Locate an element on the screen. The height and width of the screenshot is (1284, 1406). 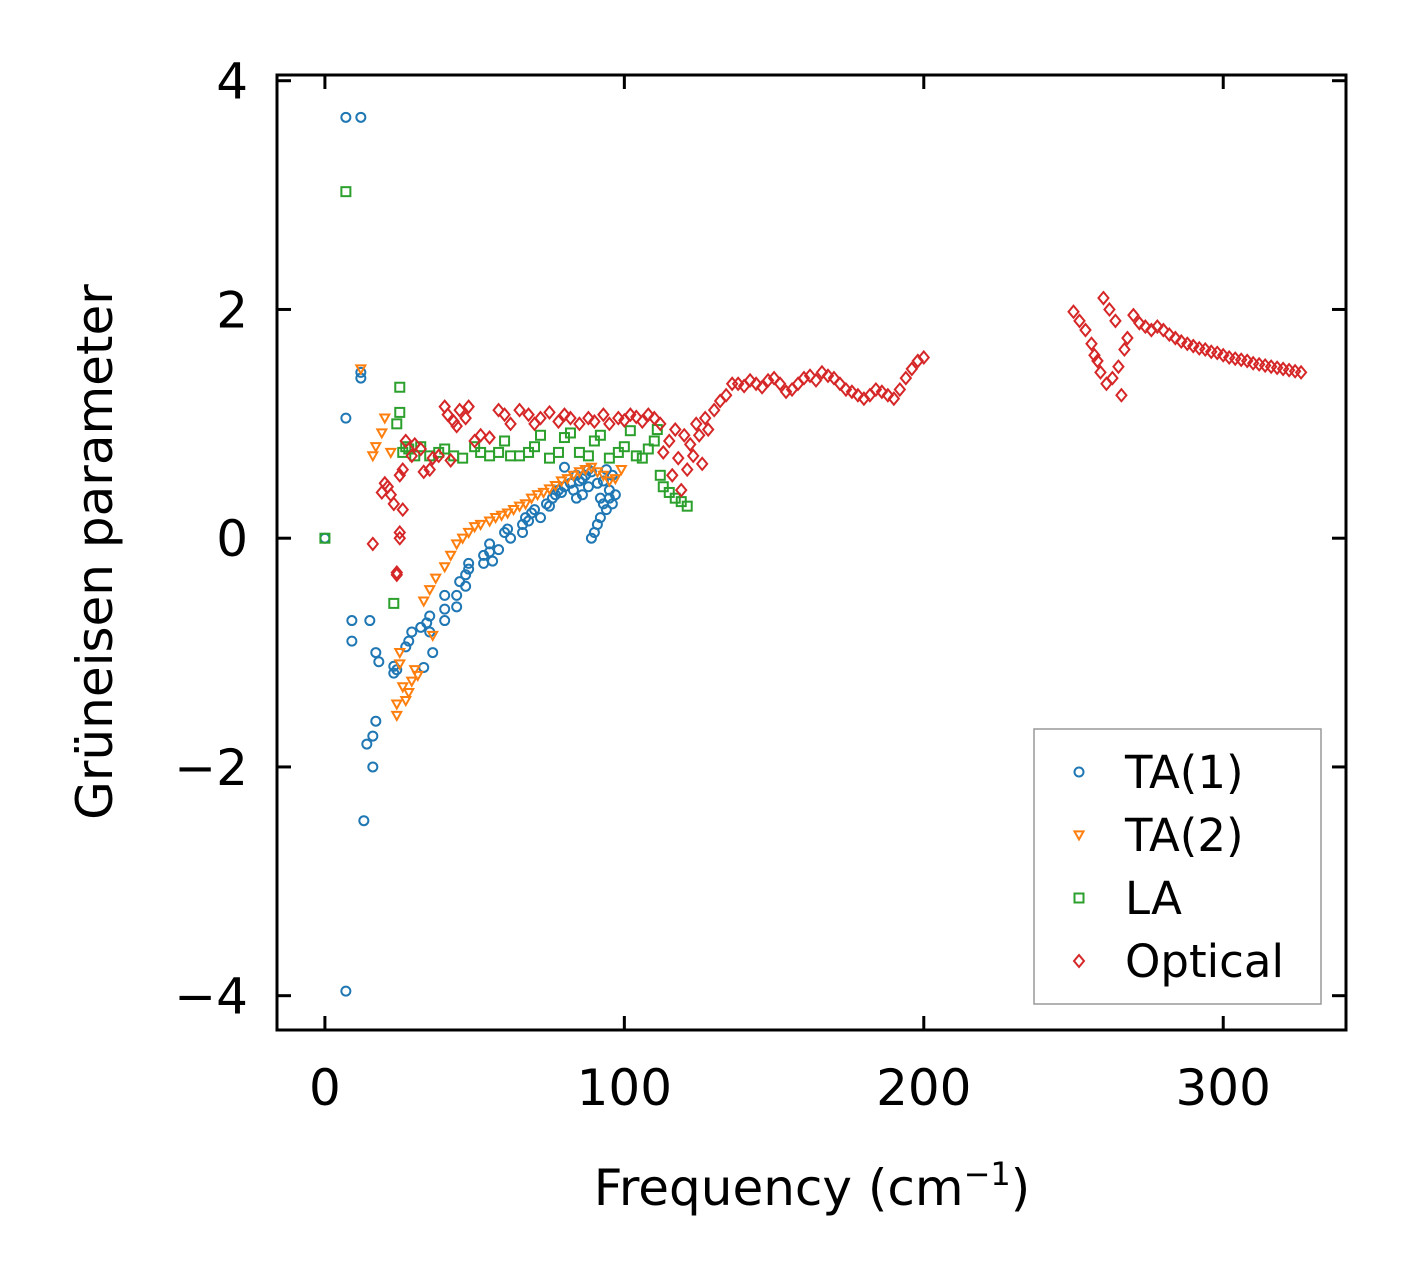
x-tick-label: 200 is located at coordinates (923, 1088).